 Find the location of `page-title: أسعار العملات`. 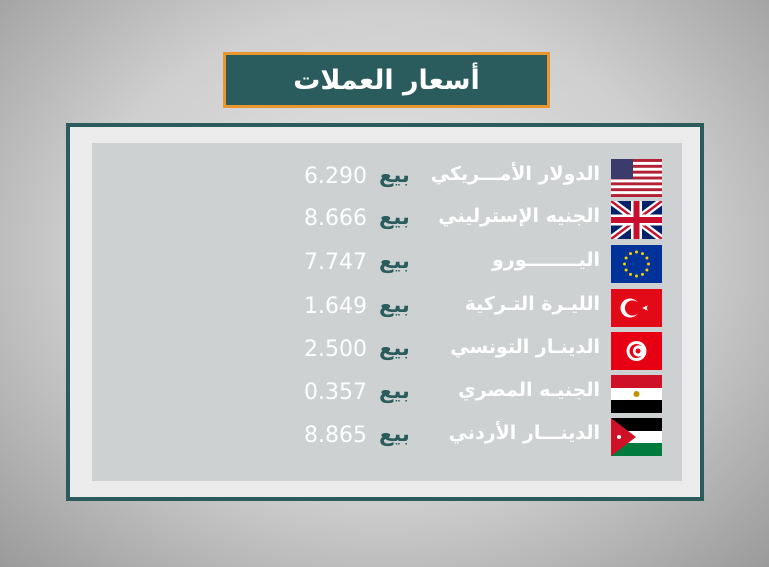

page-title: أسعار العملات is located at coordinates (386, 80).